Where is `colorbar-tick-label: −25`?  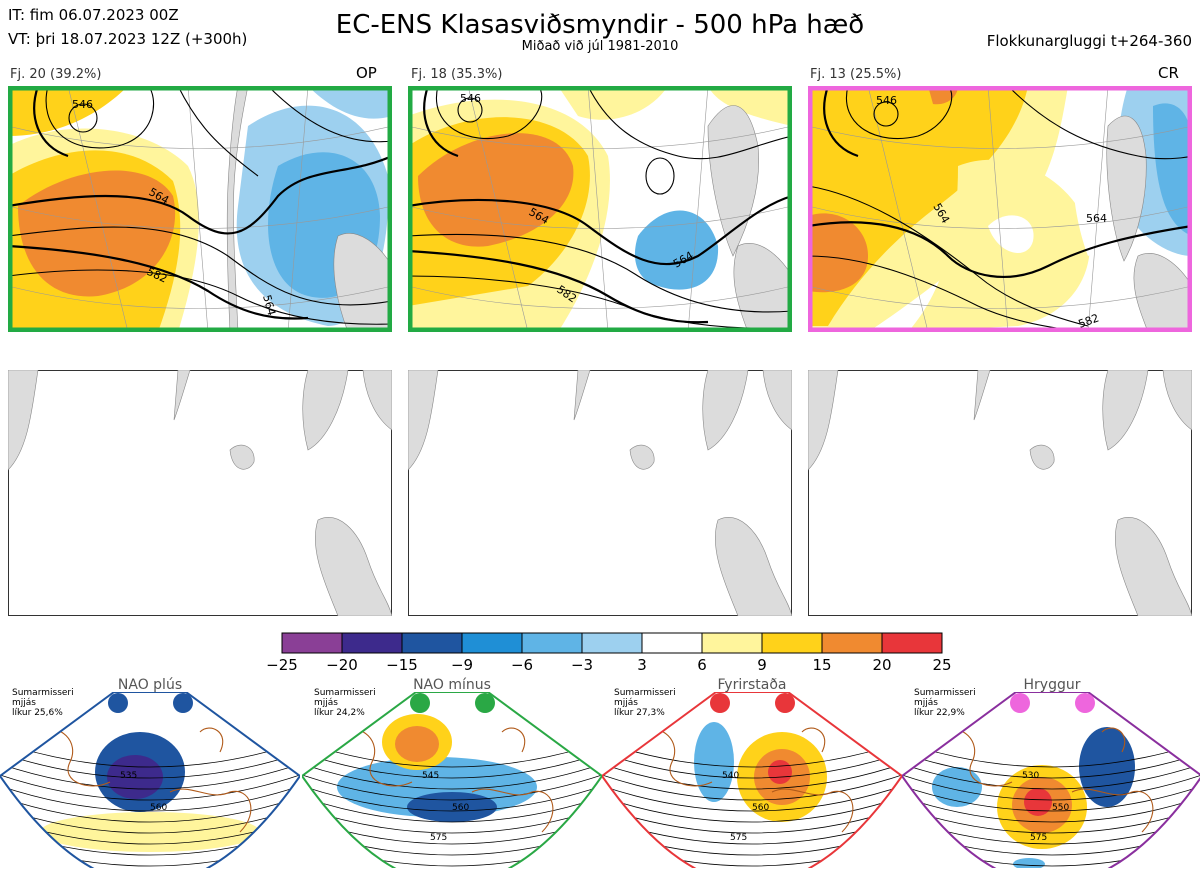
colorbar-tick-label: −25 is located at coordinates (282, 665).